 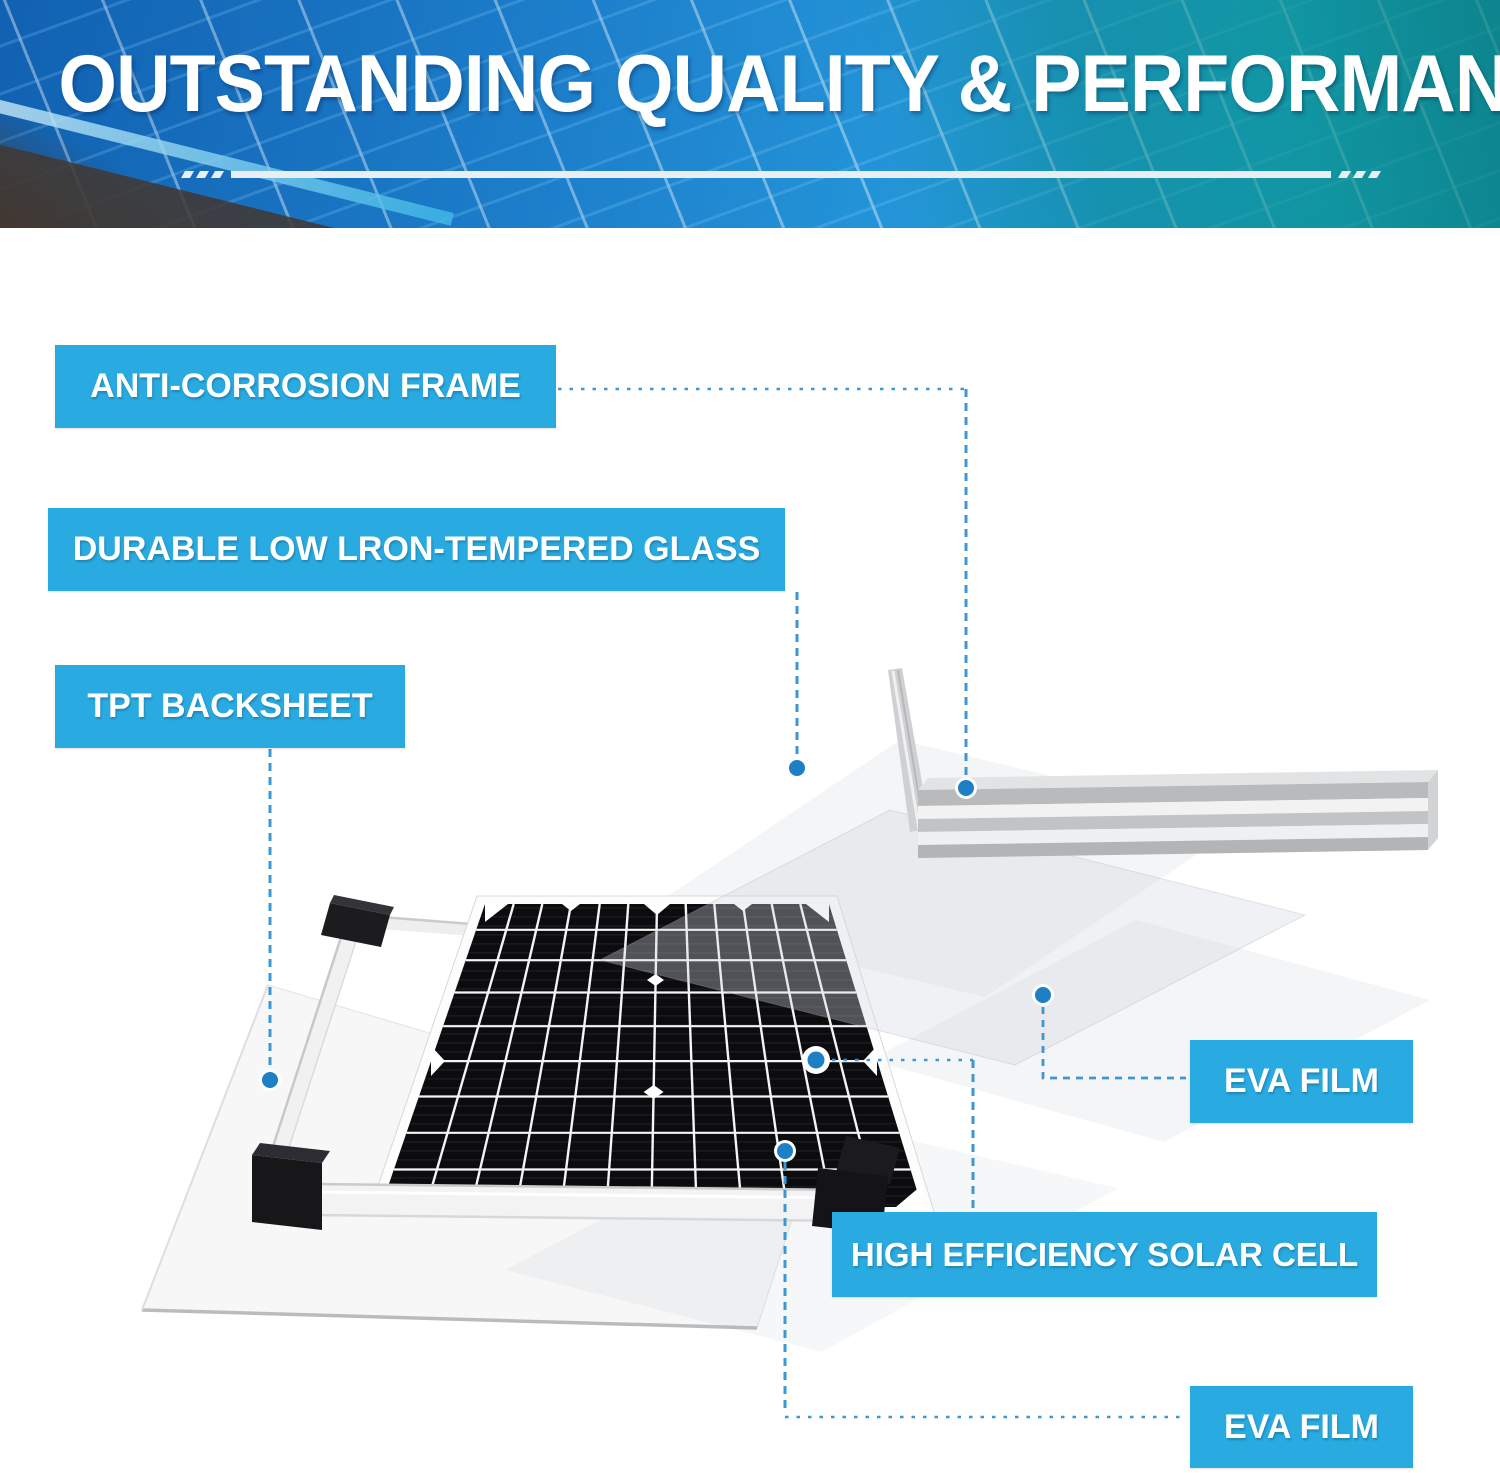 I want to click on solar-cell-panel, so click(x=651, y=1055).